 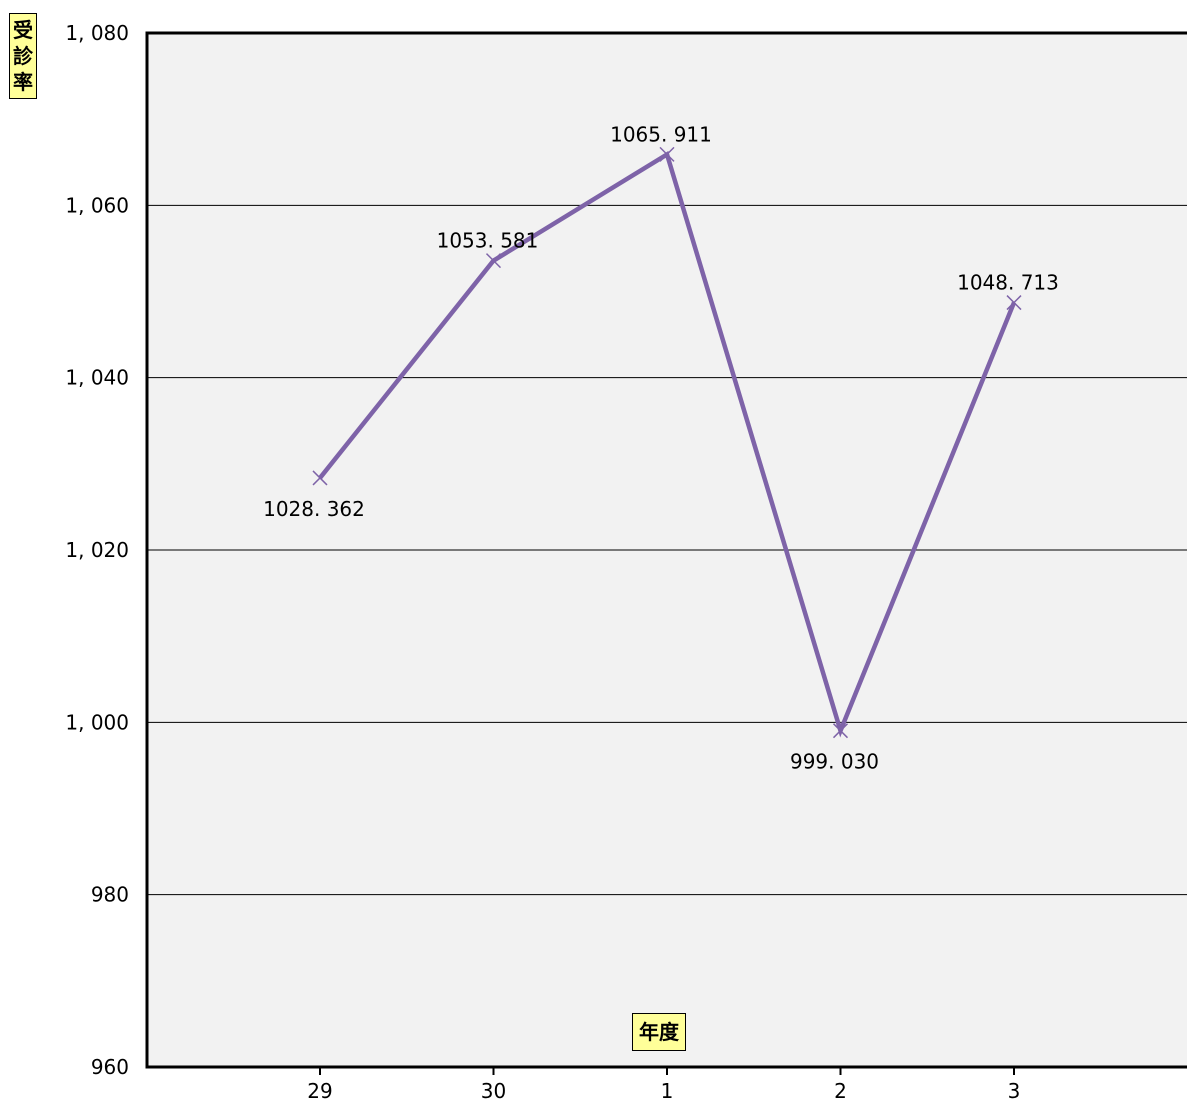 I want to click on y-tick-label: 1, 020, so click(x=97, y=550).